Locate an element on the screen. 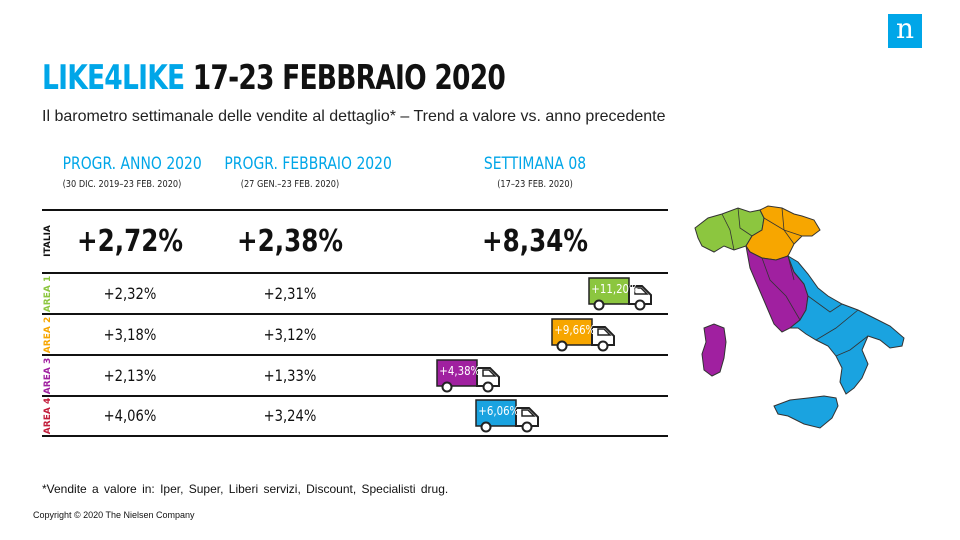  value-area-1-anno: +2,32% is located at coordinates (130, 293).